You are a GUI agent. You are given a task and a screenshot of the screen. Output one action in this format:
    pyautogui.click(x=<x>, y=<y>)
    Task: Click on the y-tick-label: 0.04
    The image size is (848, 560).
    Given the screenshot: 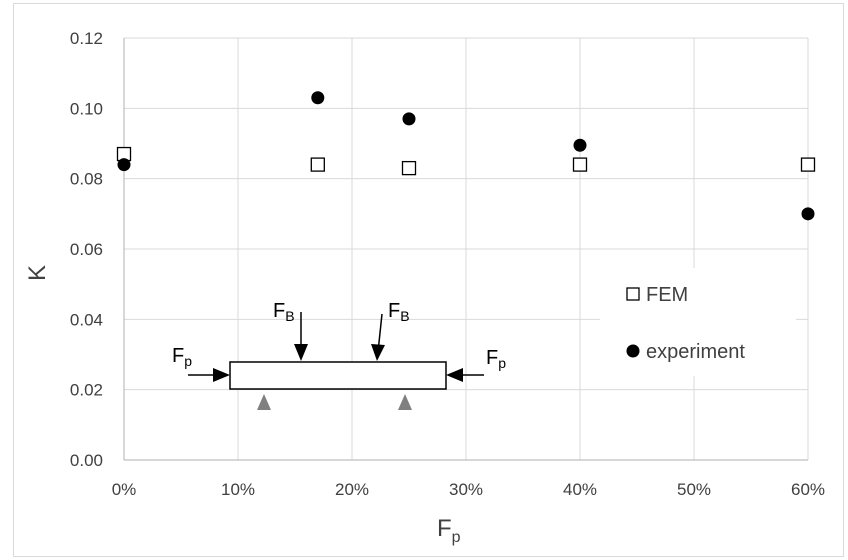 What is the action you would take?
    pyautogui.click(x=86, y=319)
    